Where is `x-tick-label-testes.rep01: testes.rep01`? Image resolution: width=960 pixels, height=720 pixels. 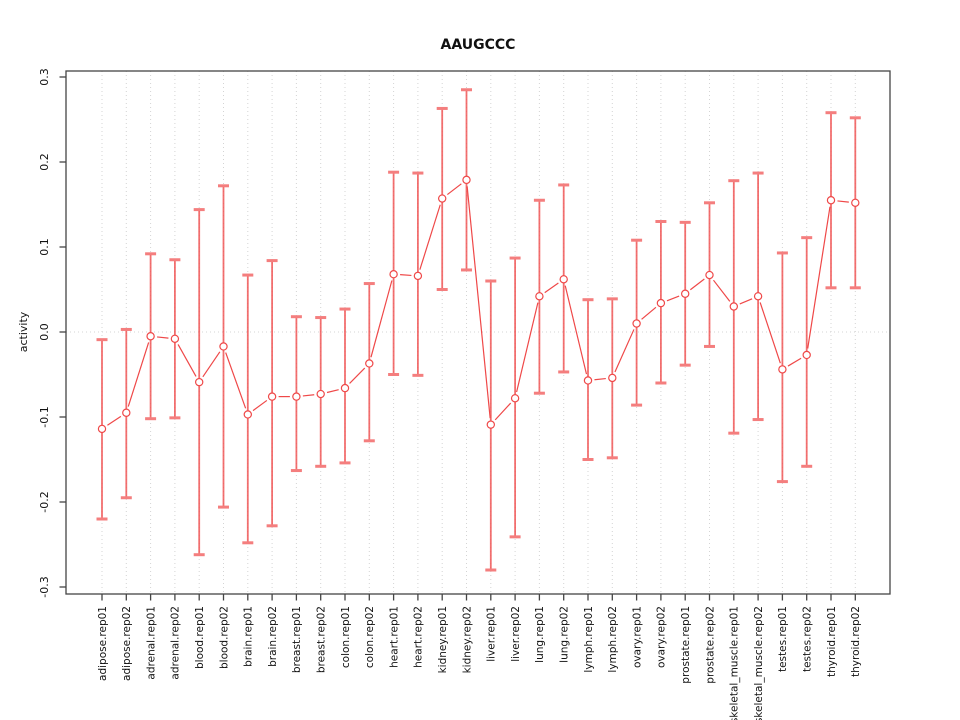
x-tick-label-testes.rep01: testes.rep01 is located at coordinates (783, 639).